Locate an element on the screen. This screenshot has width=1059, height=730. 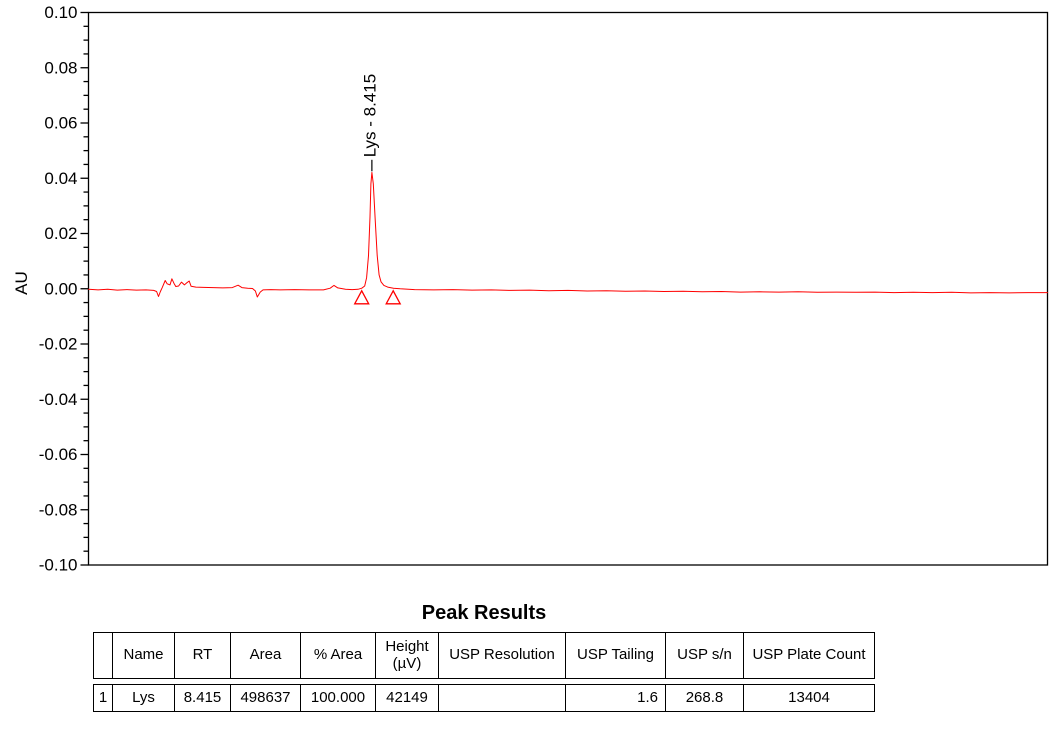
y-axis-tick-label: 0.06 is located at coordinates (60, 123).